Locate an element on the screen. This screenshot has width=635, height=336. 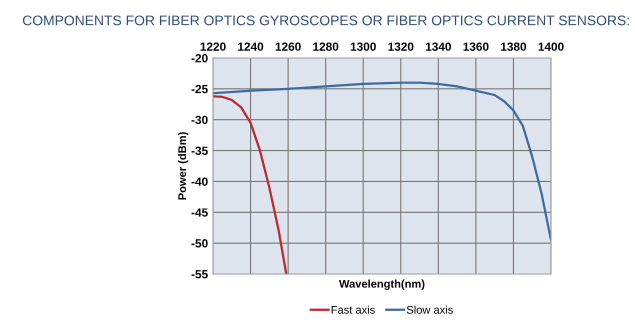
y-tick-label: -40 is located at coordinates (200, 181).